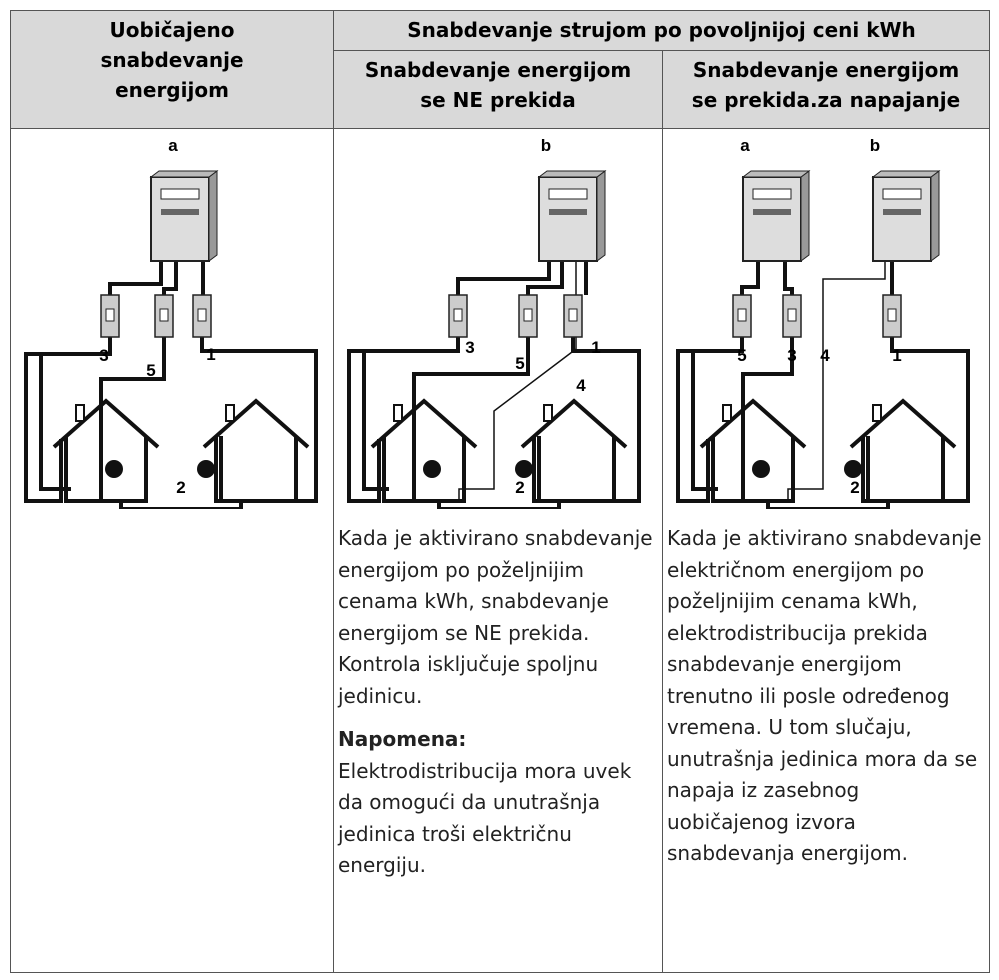 Image resolution: width=999 pixels, height=980 pixels. Describe the element at coordinates (402, 739) in the screenshot. I see `note-title: Napomena:` at that location.